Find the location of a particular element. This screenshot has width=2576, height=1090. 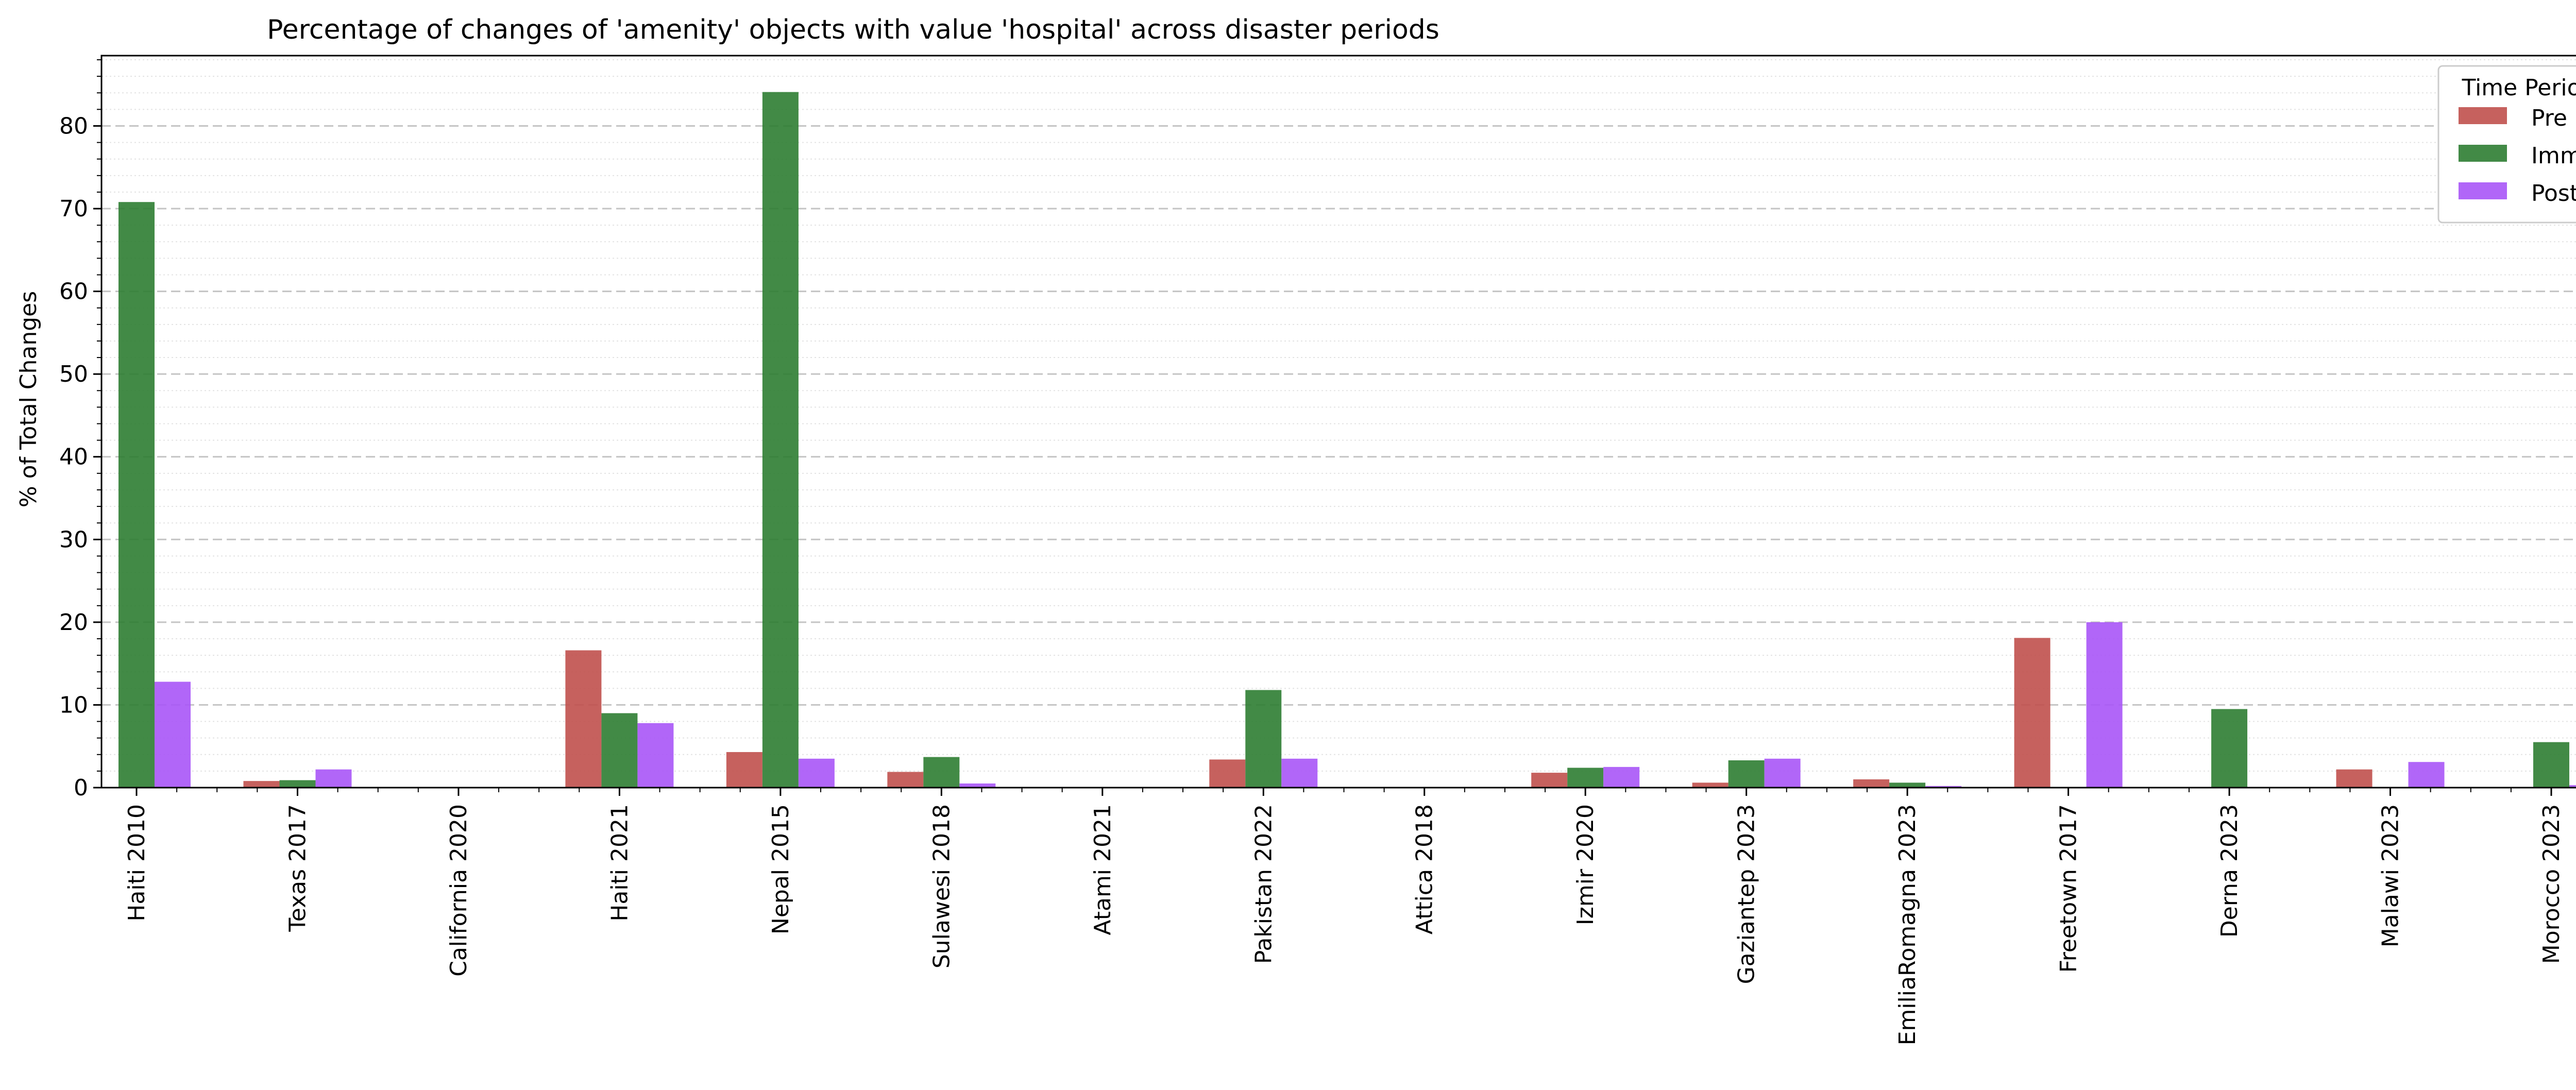

x-tick-label: Malawi 2023 is located at coordinates (2391, 875).